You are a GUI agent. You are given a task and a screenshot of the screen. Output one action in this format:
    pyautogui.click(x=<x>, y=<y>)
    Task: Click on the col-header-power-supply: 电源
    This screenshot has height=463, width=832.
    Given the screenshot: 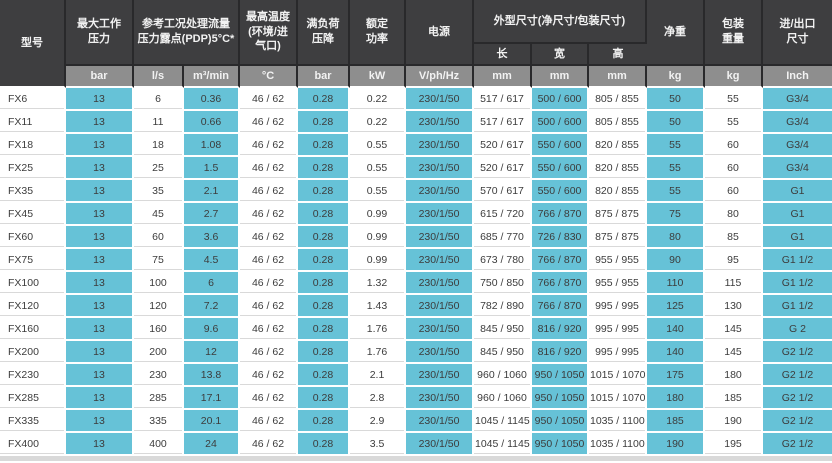 What is the action you would take?
    pyautogui.click(x=440, y=33)
    